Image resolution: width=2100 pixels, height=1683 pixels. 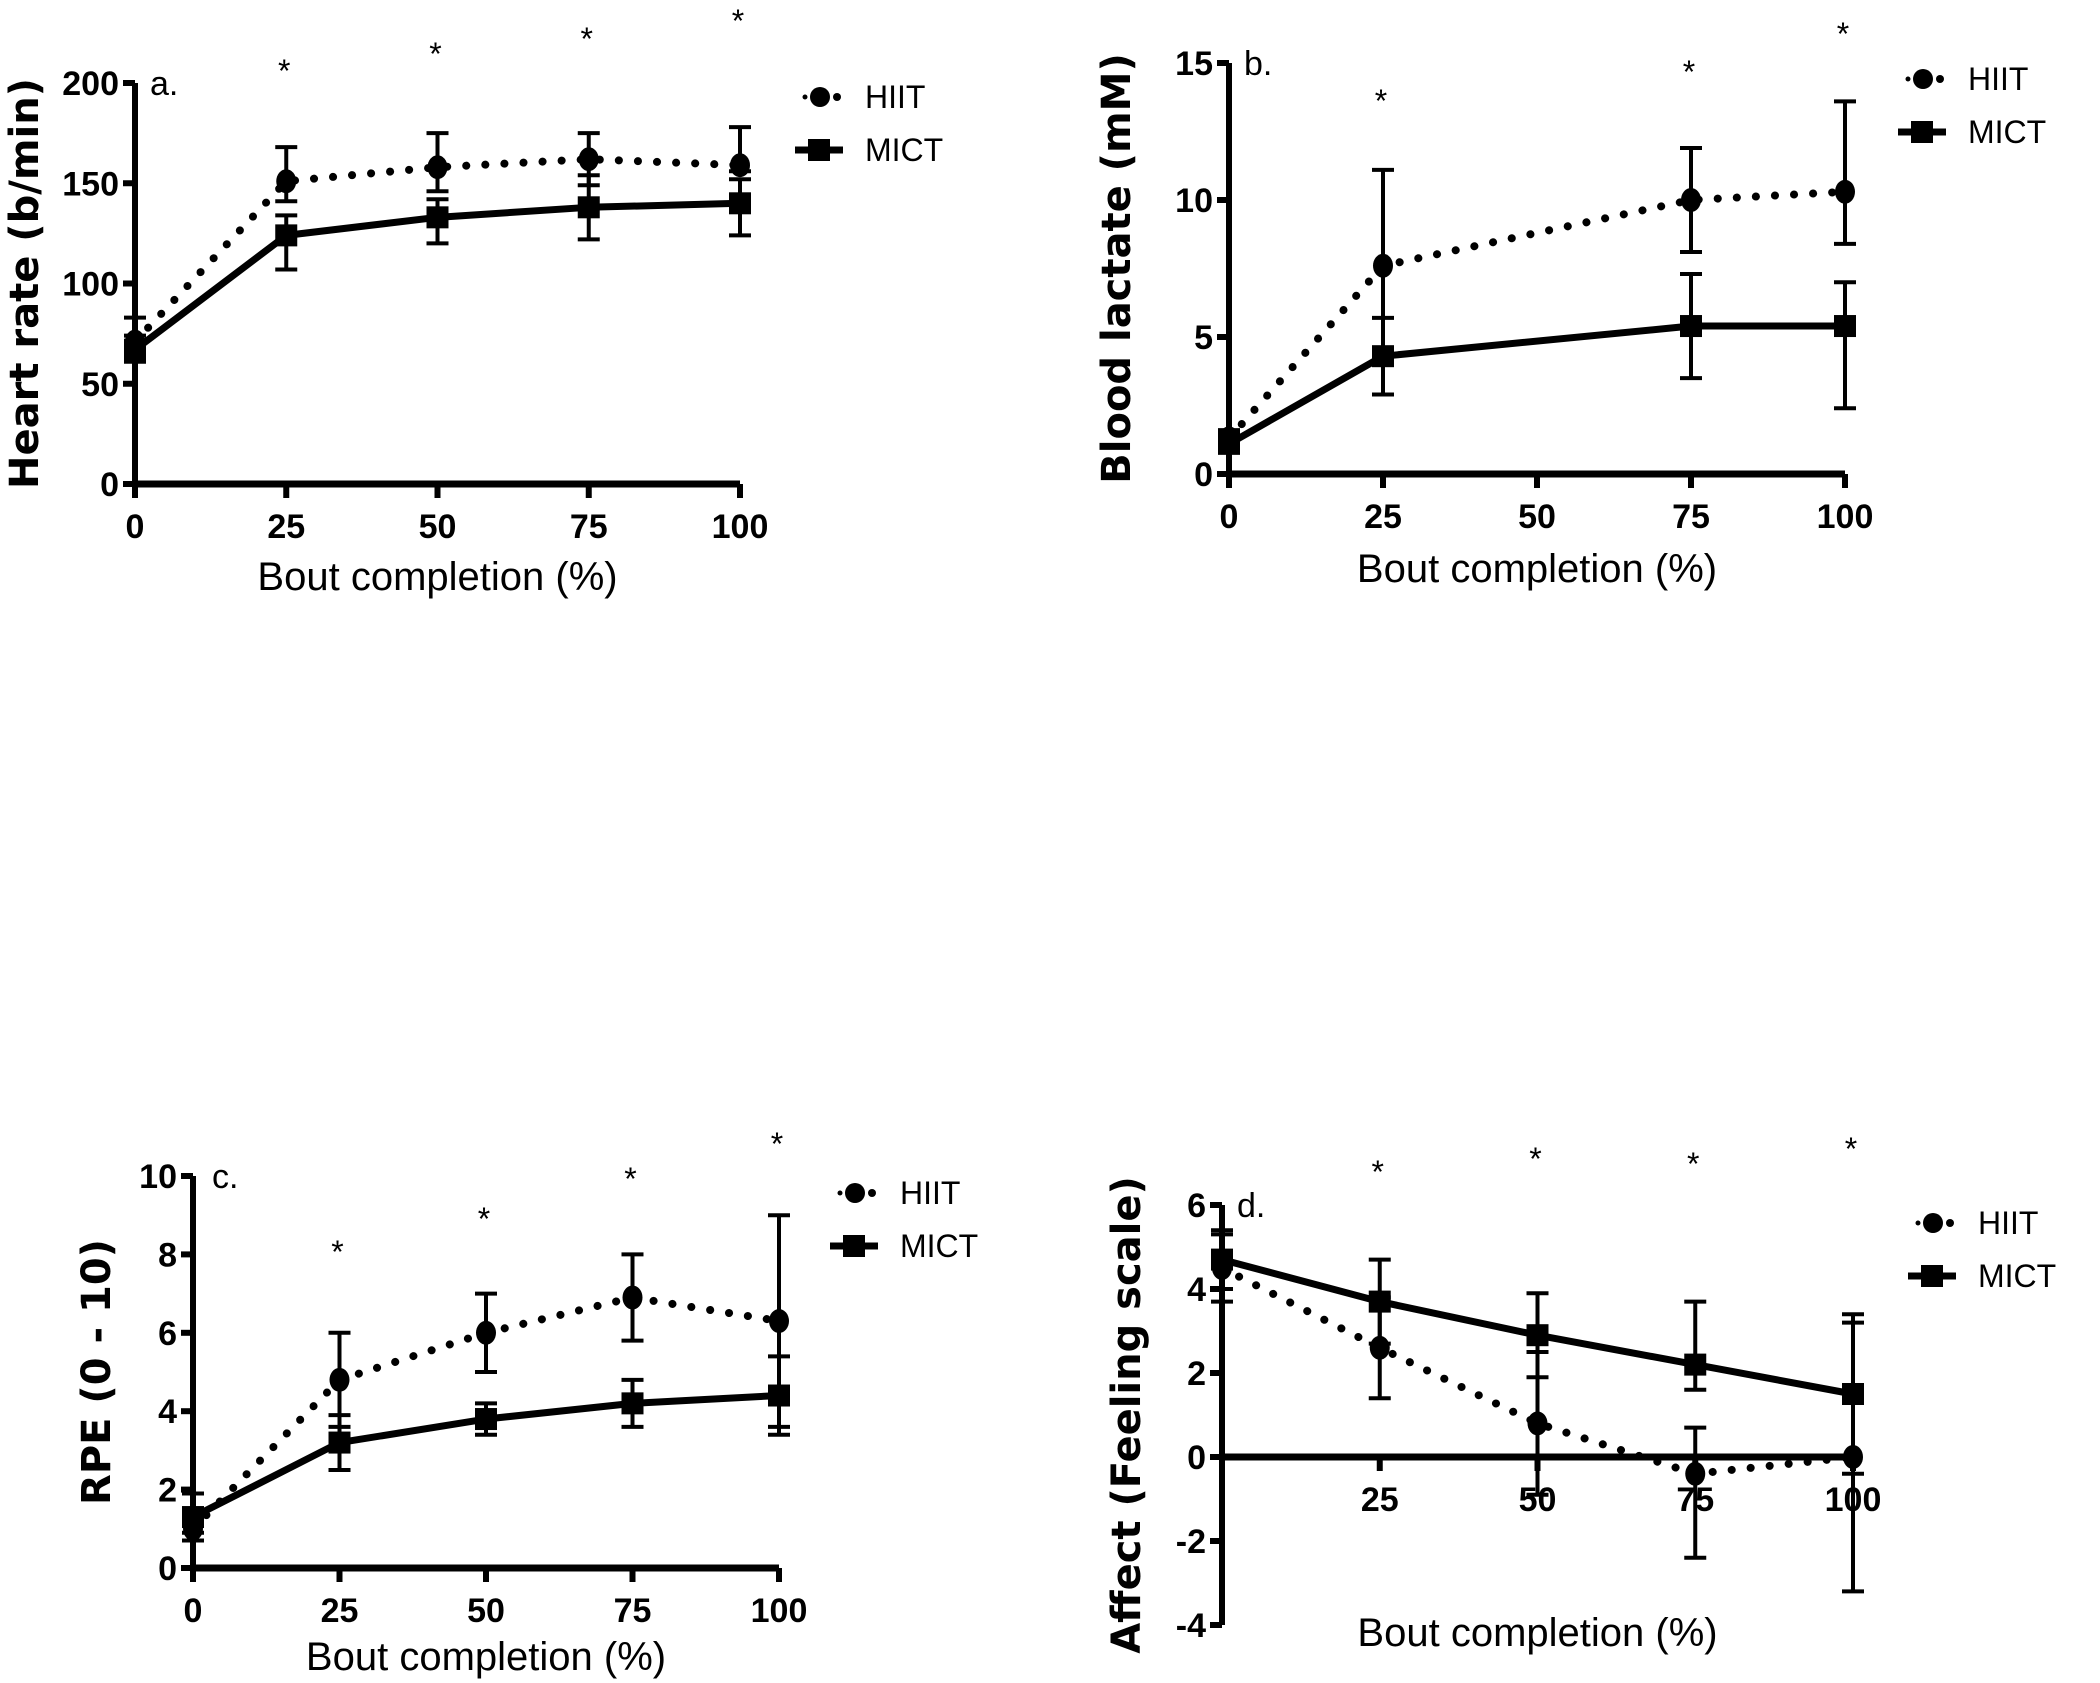 I want to click on y-tick-label: -2, so click(x=1191, y=1542).